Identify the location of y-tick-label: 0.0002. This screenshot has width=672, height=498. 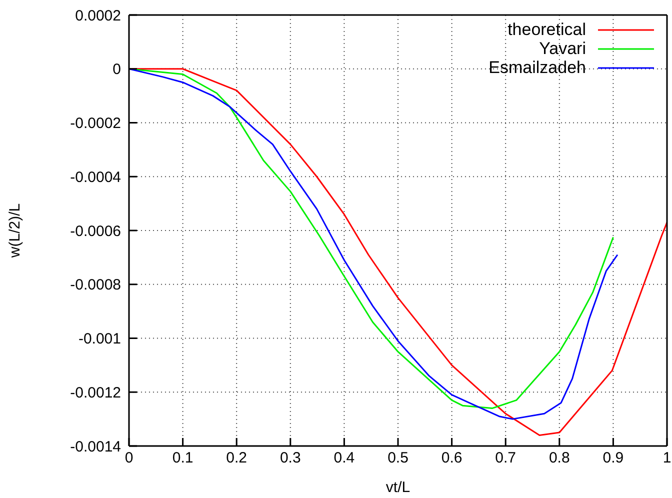
(98, 15).